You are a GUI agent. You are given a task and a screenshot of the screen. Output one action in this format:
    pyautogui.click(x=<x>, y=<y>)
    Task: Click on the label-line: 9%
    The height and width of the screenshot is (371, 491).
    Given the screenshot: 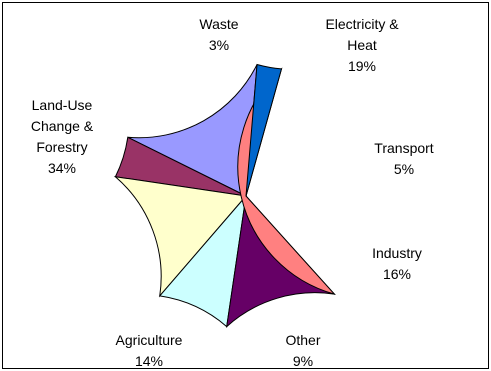 What is the action you would take?
    pyautogui.click(x=303, y=361)
    